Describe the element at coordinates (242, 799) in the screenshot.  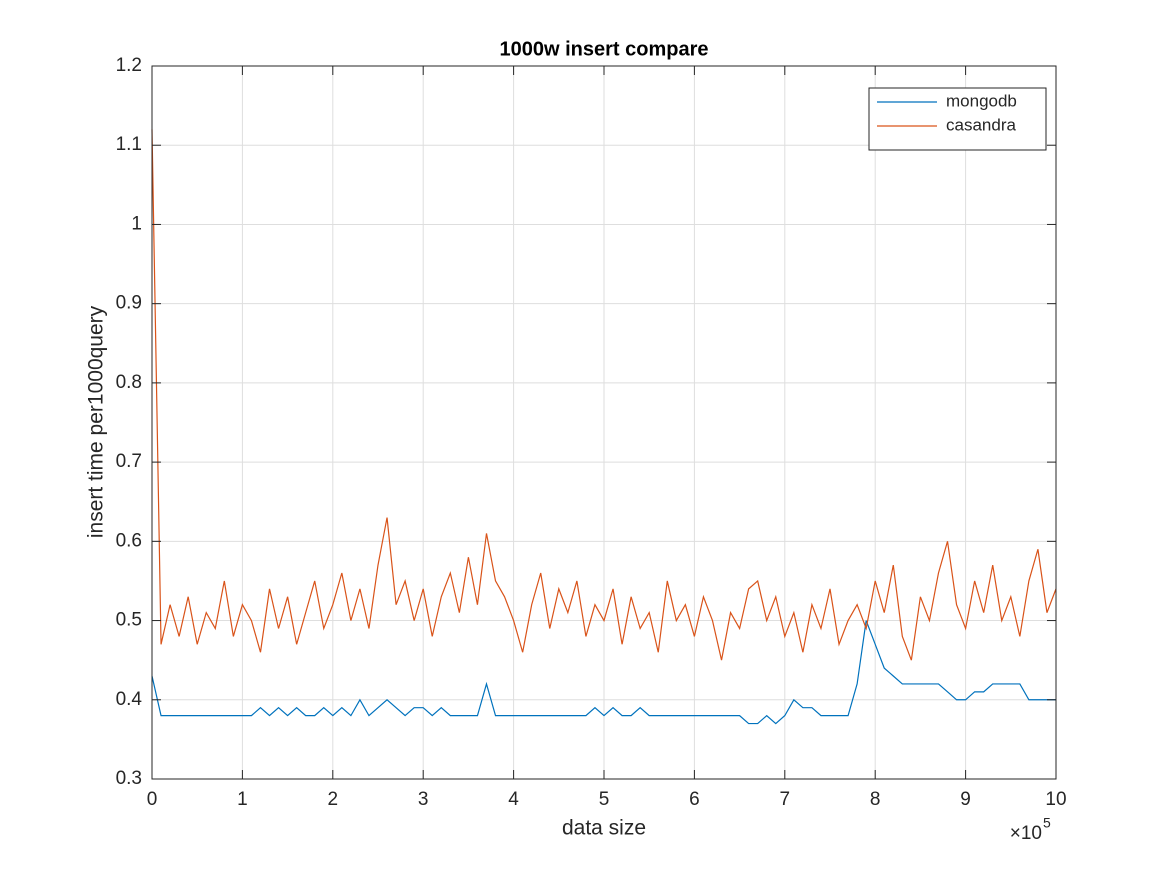
I see `x-tick-label: 1` at that location.